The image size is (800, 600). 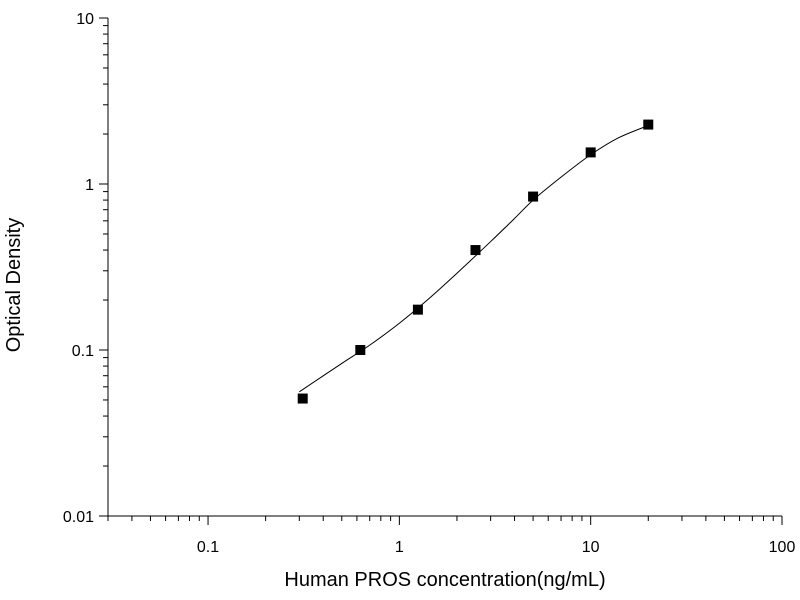 I want to click on y-tick-label: 0.1, so click(x=83, y=351).